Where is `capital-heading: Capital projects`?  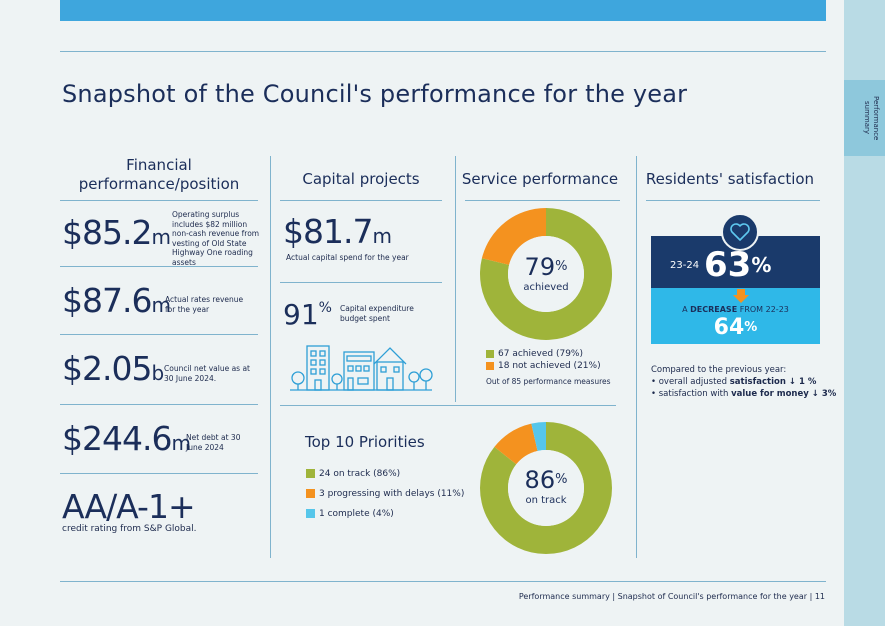
capital-heading: Capital projects is located at coordinates (361, 179).